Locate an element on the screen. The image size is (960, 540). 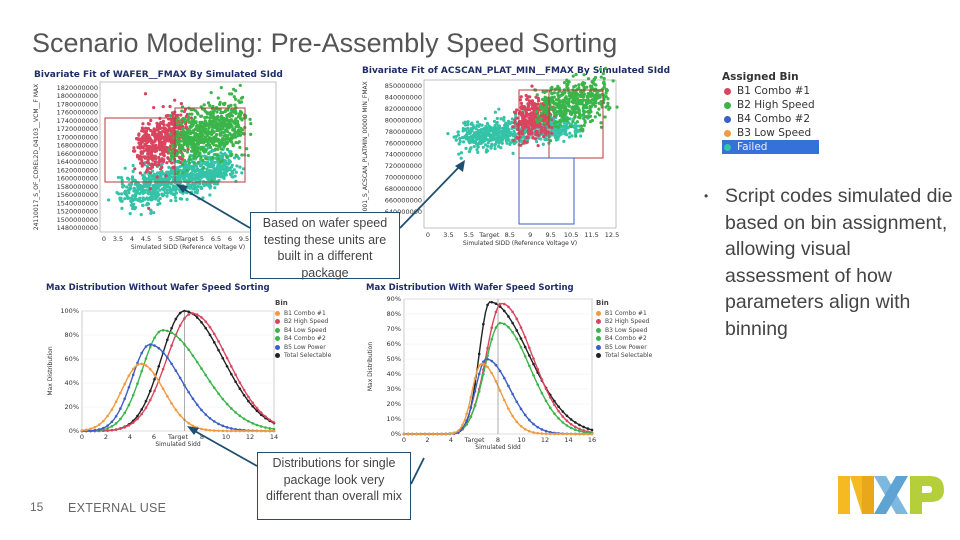
legend-label: B3 Low Speed is located at coordinates (774, 133).